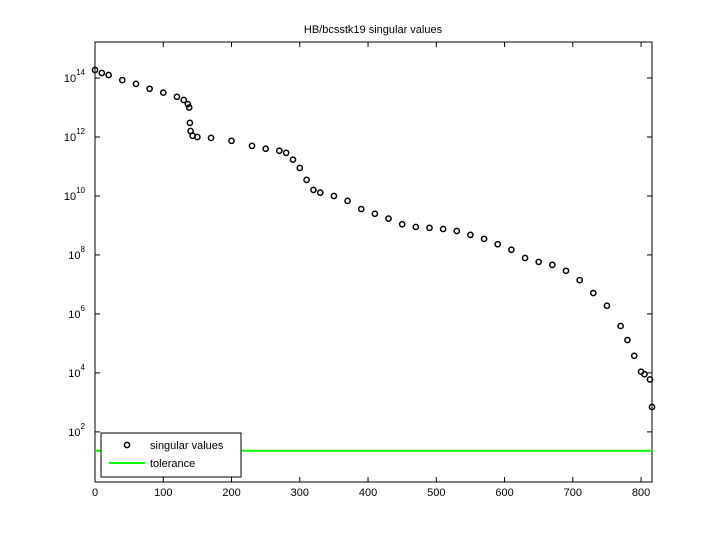 Image resolution: width=720 pixels, height=540 pixels. Describe the element at coordinates (80, 190) in the screenshot. I see `y-tick-exponent: 10` at that location.